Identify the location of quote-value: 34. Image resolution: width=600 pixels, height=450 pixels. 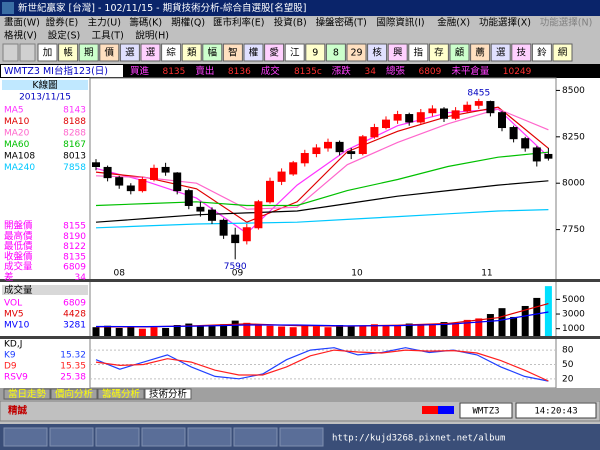
(371, 72).